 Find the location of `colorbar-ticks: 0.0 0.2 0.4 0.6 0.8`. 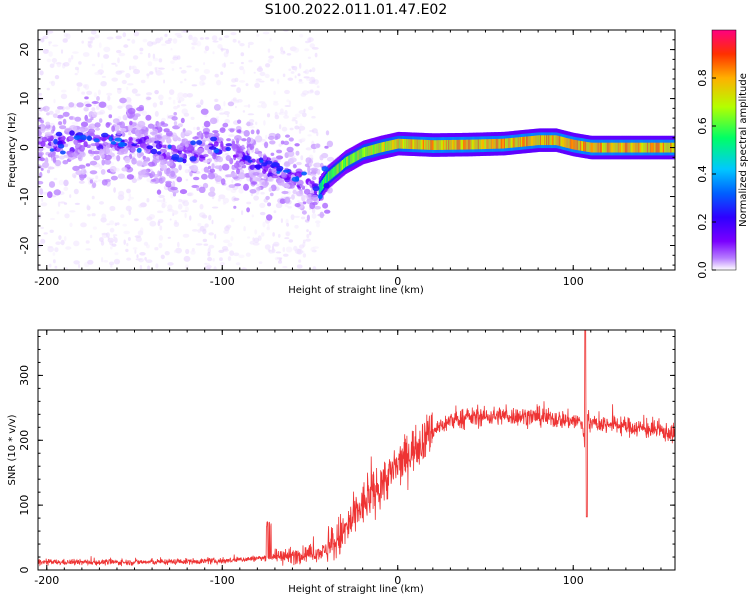

colorbar-ticks: 0.0 0.2 0.4 0.6 0.8 is located at coordinates (706, 174).